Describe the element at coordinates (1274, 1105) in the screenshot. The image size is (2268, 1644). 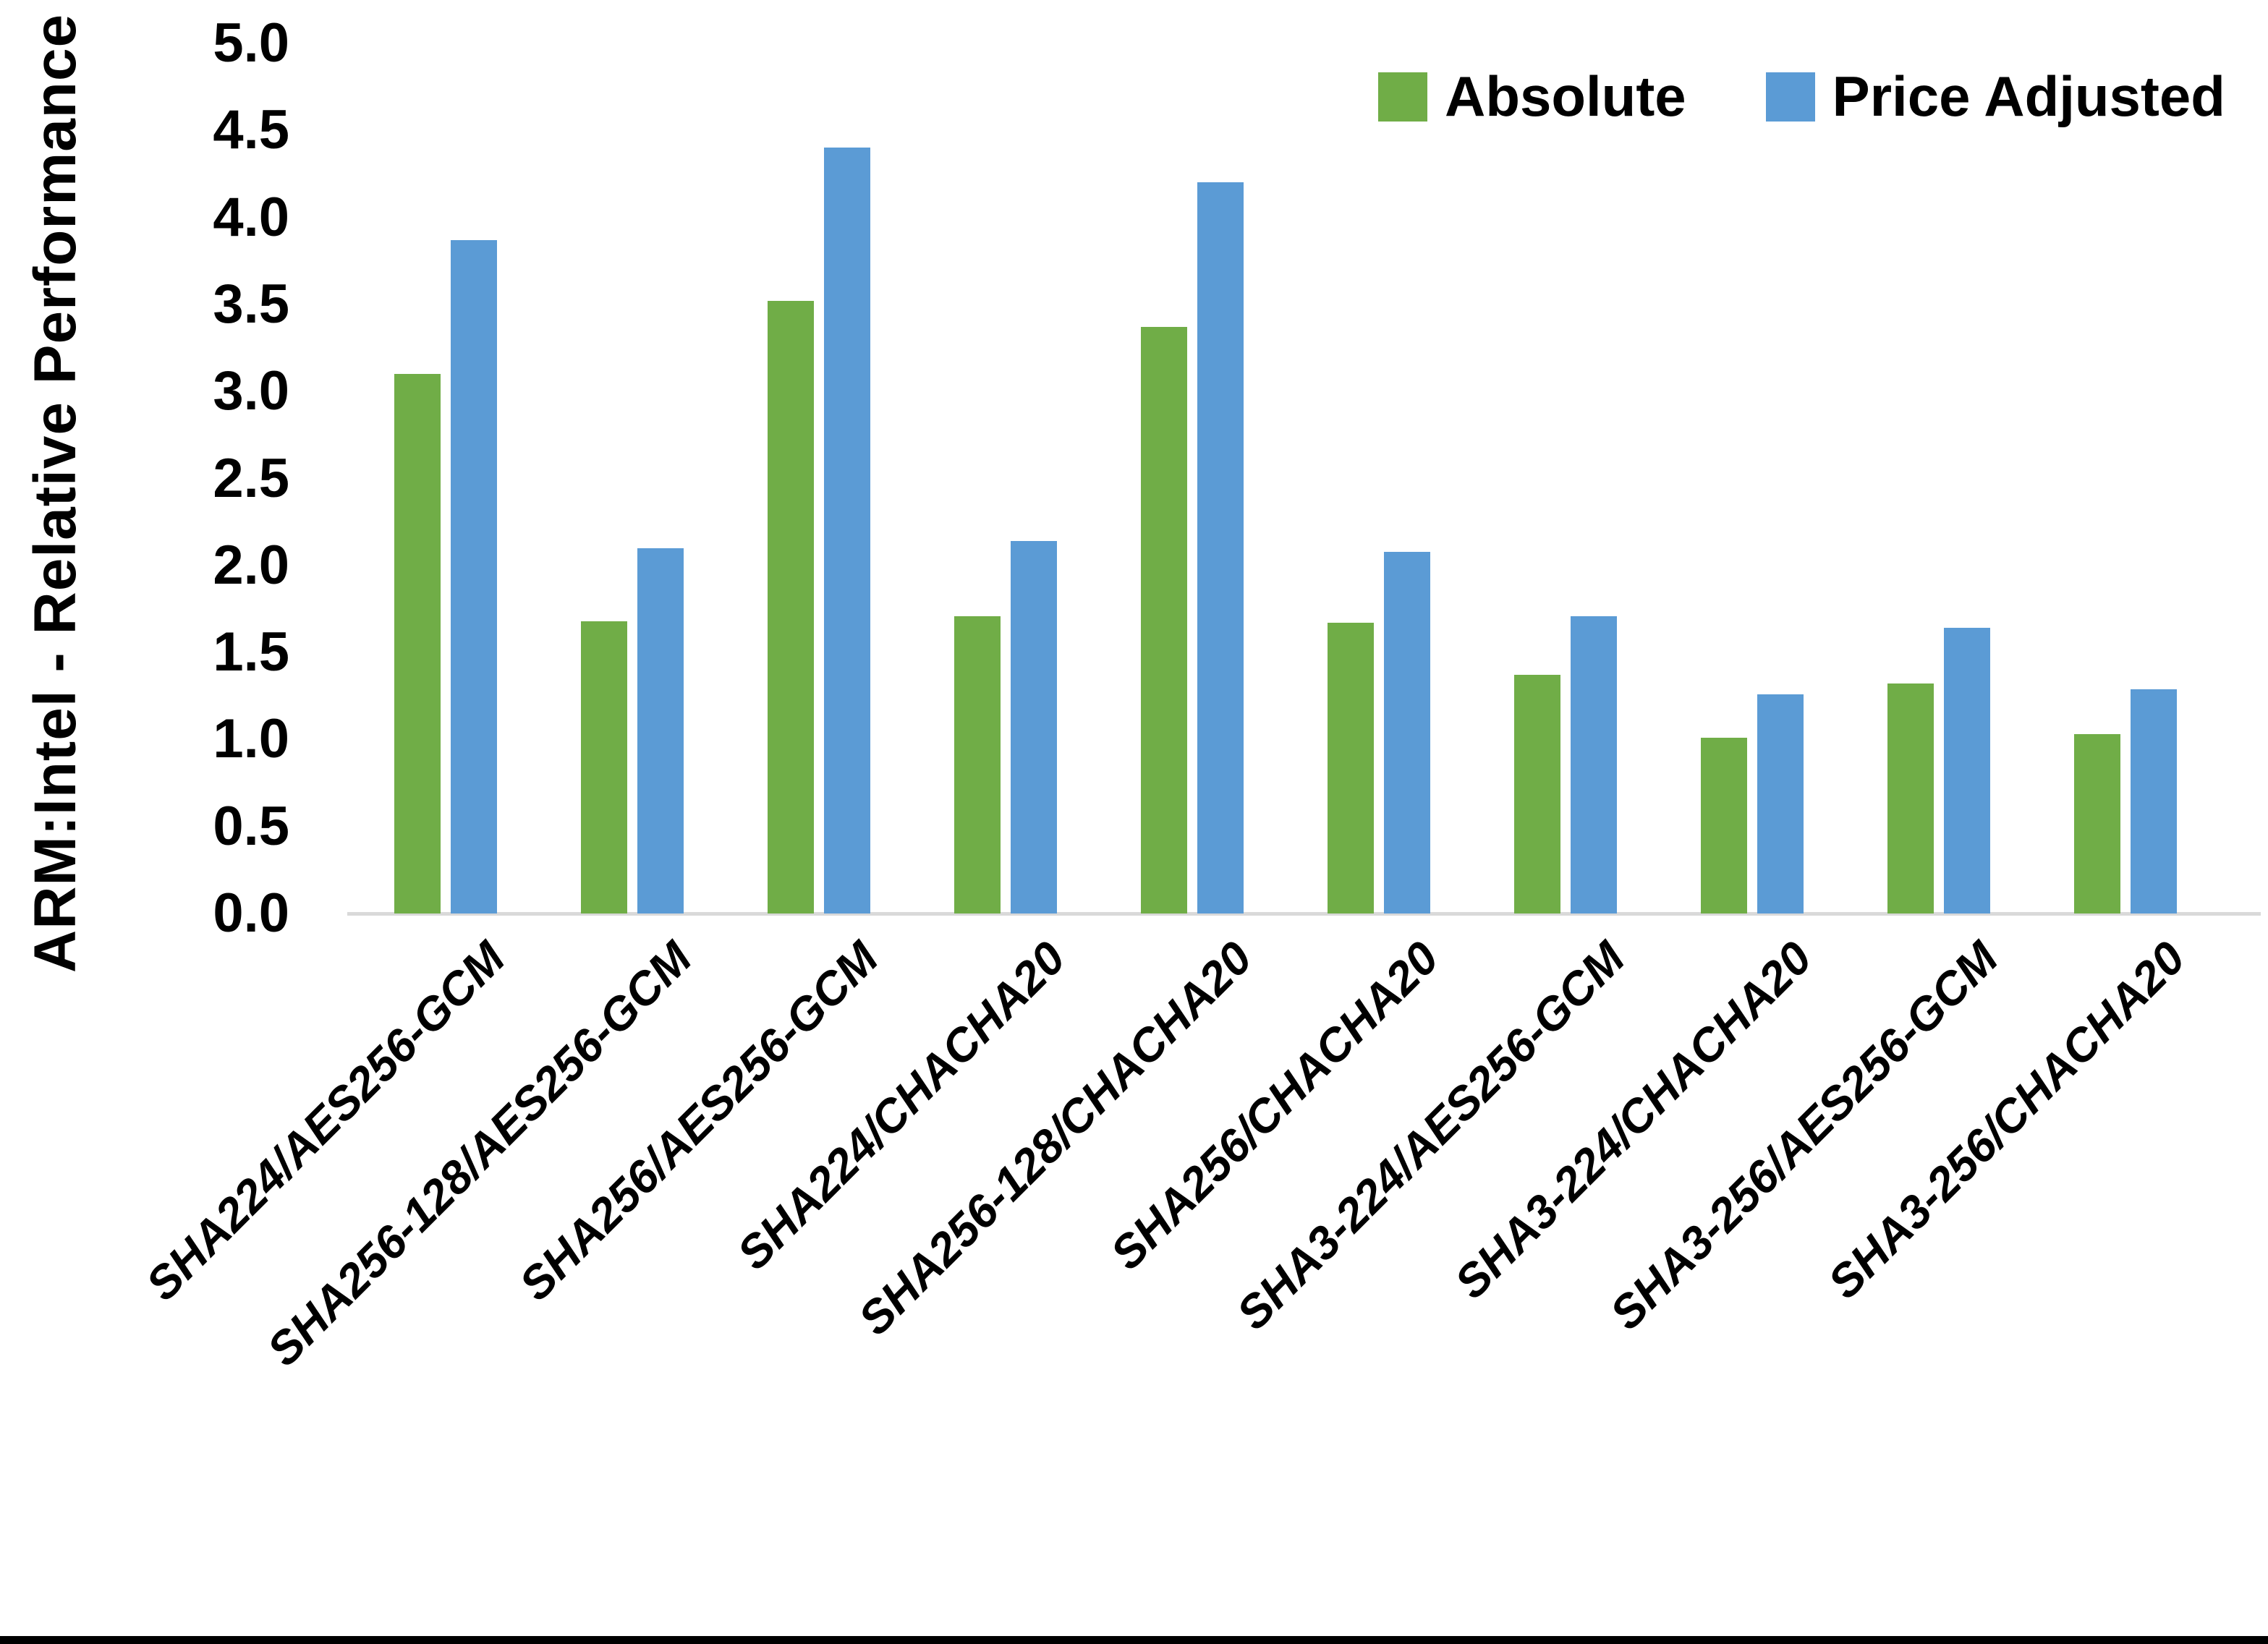
I see `x-category-label: SHA256/CHACHA20` at that location.